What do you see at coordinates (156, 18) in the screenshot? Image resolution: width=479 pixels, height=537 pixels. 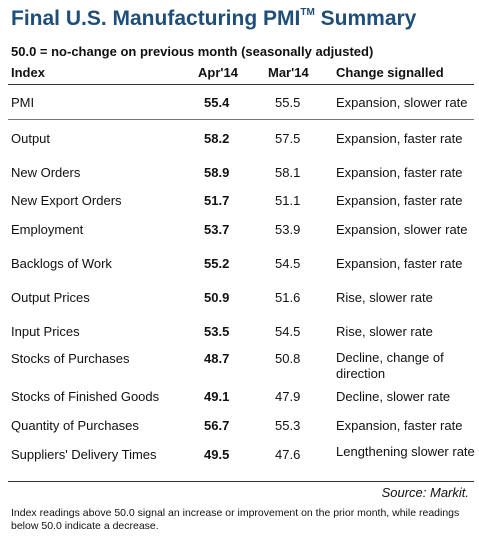 I see `page-title-text: Final U.S. Manufacturing PMI` at bounding box center [156, 18].